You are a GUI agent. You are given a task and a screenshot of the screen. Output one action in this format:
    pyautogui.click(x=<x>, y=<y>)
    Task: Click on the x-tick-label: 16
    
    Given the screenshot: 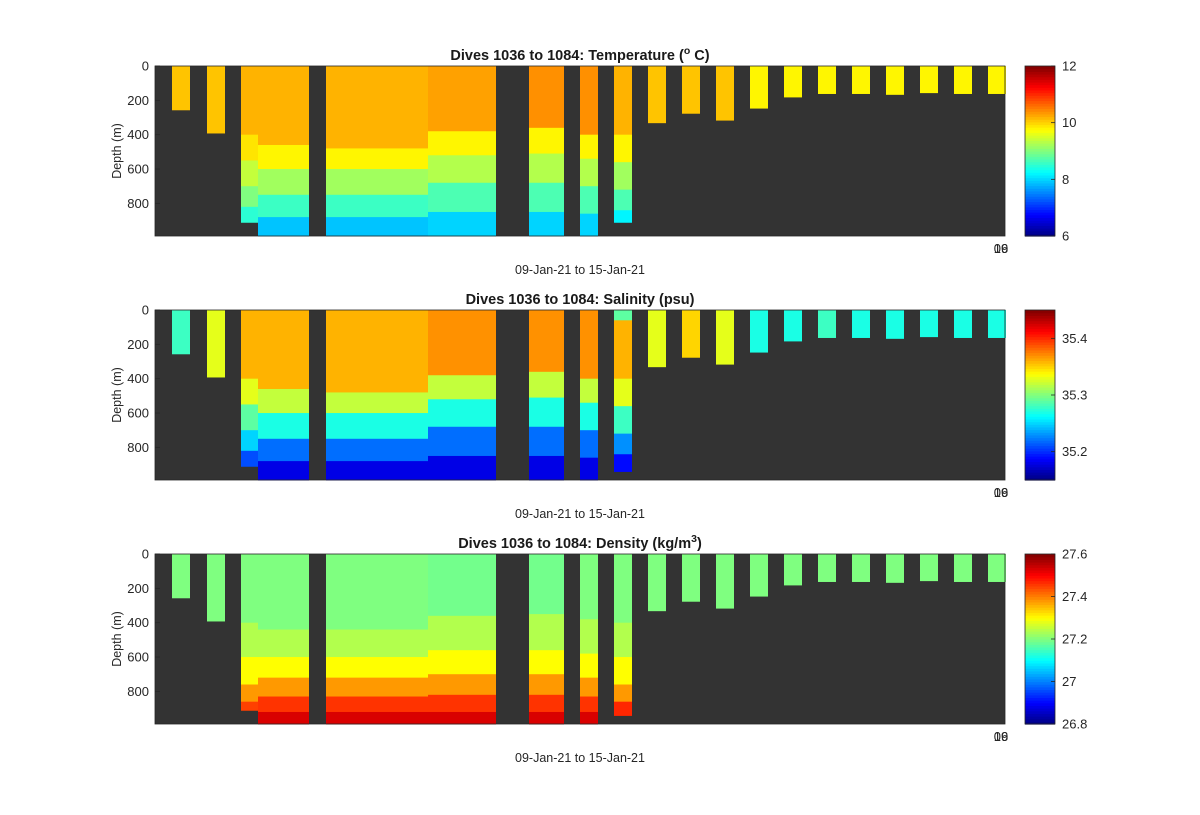 What is the action you would take?
    pyautogui.click(x=1001, y=248)
    